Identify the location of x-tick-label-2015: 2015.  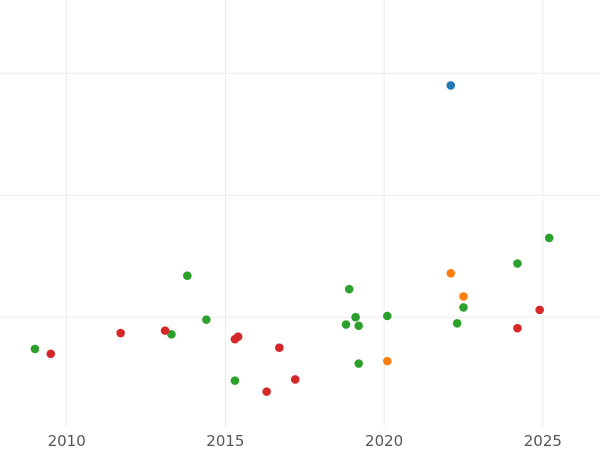
(225, 441).